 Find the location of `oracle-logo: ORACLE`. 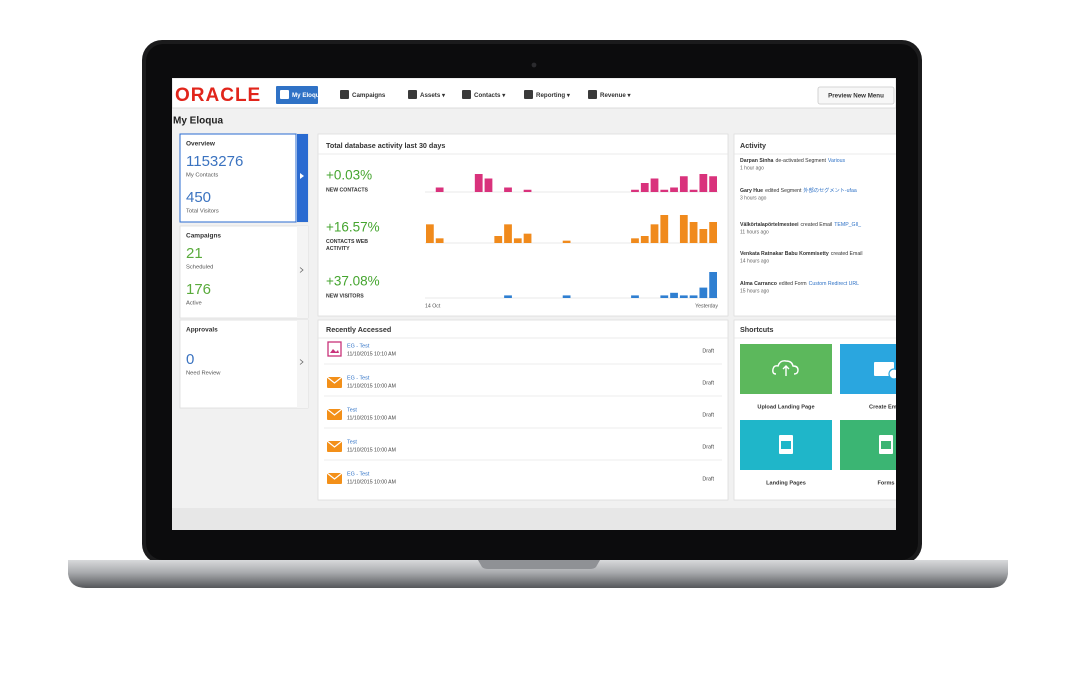

oracle-logo: ORACLE is located at coordinates (218, 95).